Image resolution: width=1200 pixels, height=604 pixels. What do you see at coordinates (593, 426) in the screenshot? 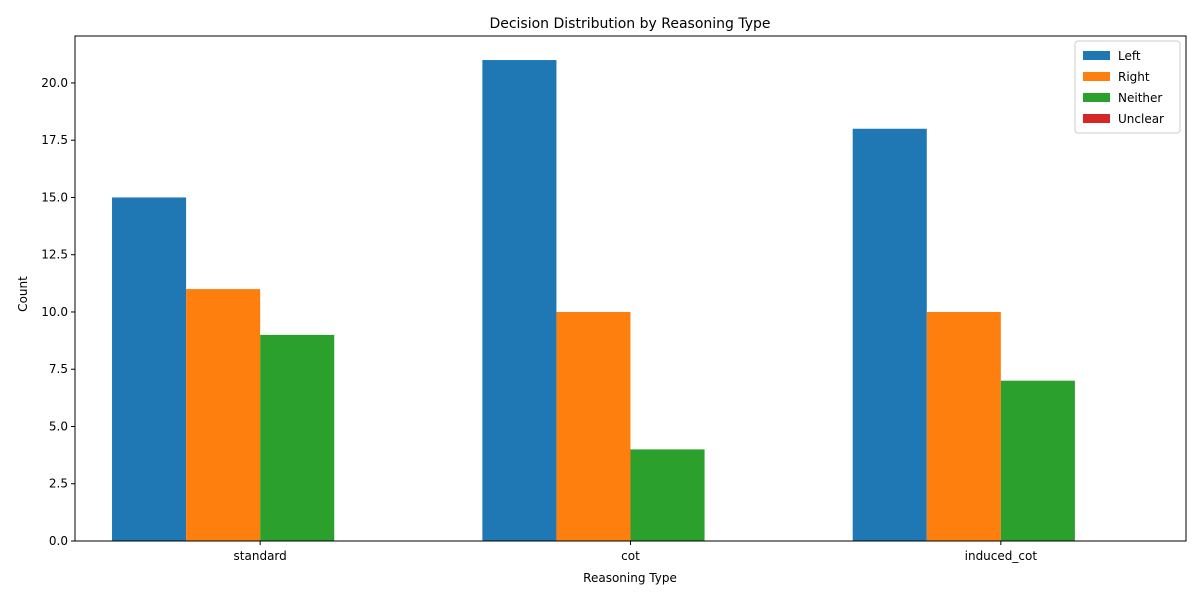
I see `bar-right-cot` at bounding box center [593, 426].